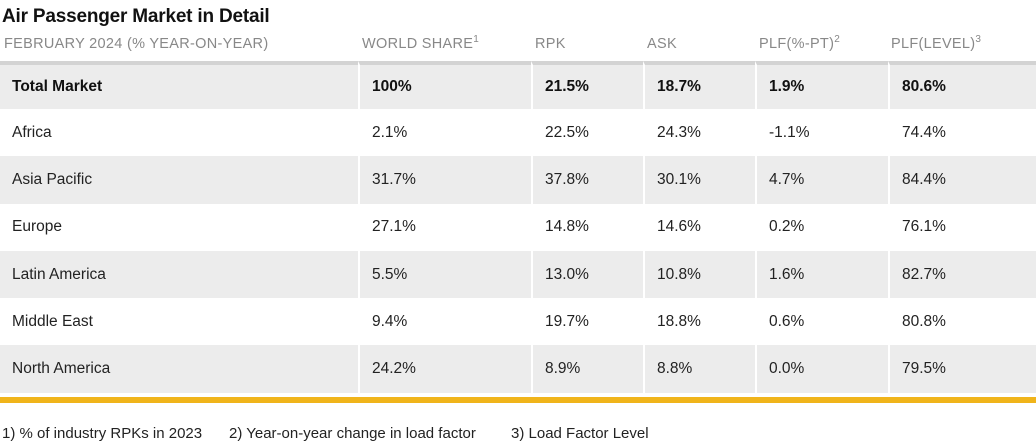 The image size is (1036, 444). What do you see at coordinates (52, 321) in the screenshot?
I see `cell-region-text: Middle East` at bounding box center [52, 321].